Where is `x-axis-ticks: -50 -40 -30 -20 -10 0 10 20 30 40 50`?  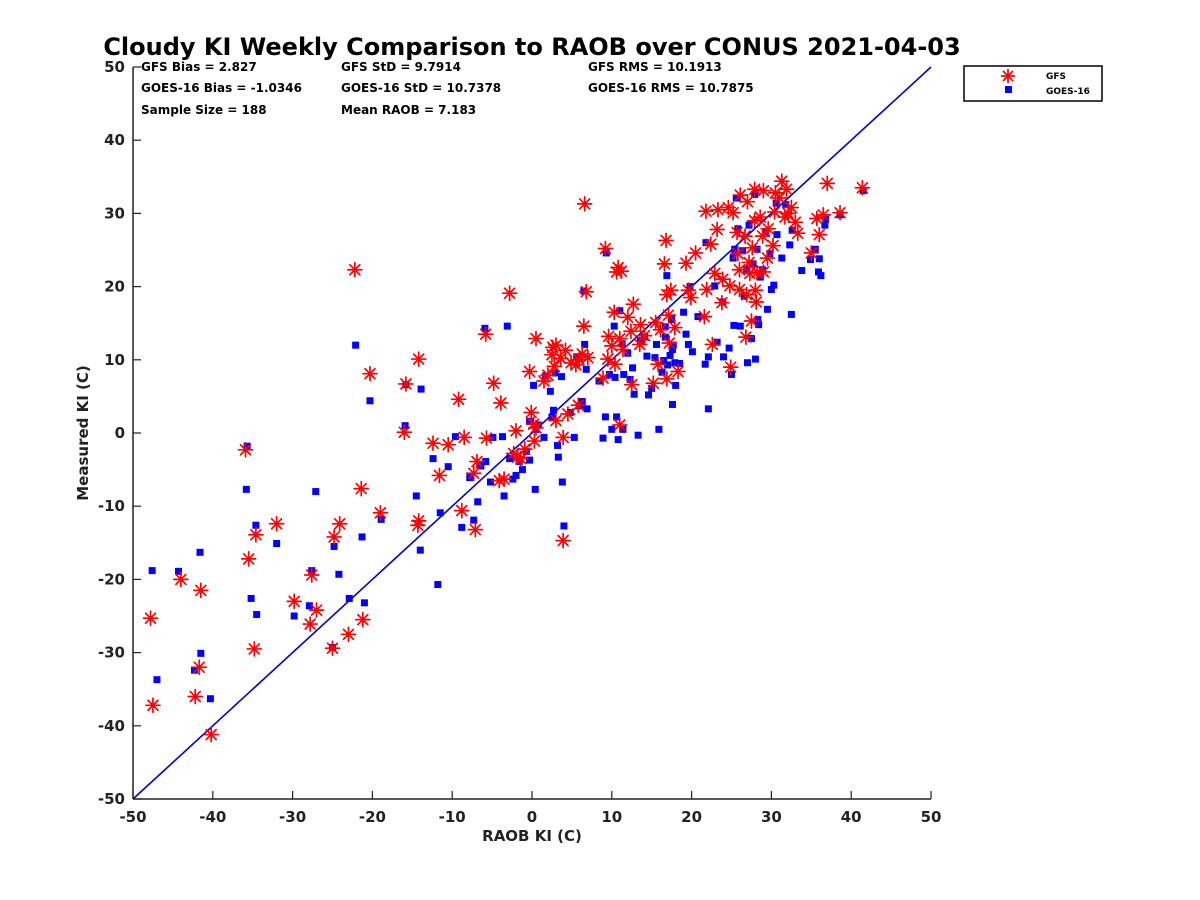 x-axis-ticks: -50 -40 -30 -20 -10 0 10 20 30 40 50 is located at coordinates (530, 808).